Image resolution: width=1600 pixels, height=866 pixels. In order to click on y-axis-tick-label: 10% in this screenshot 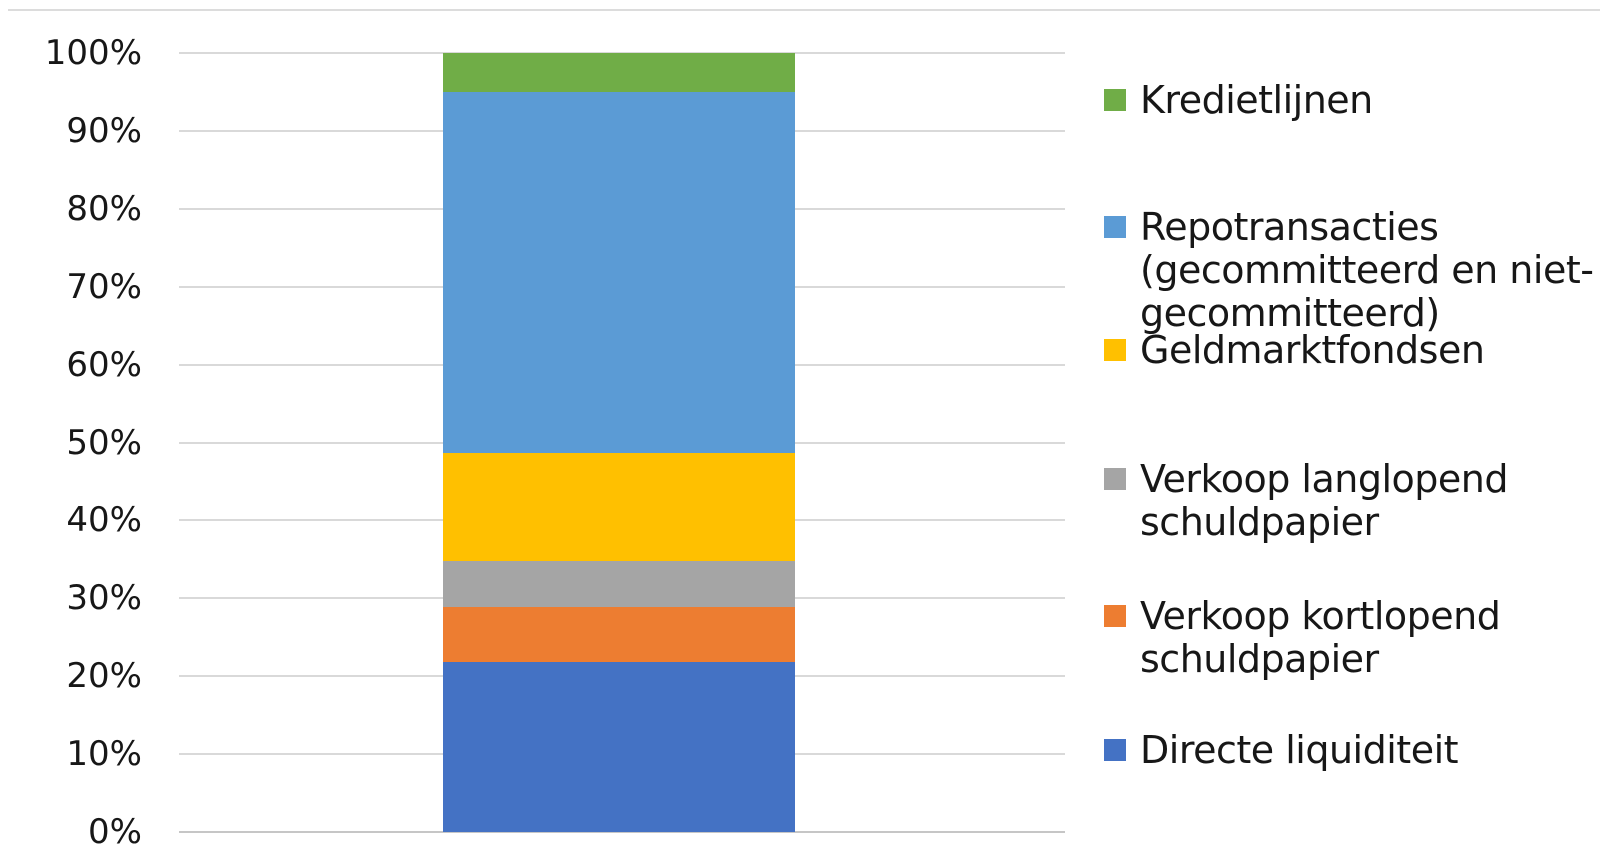, I will do `click(104, 754)`.